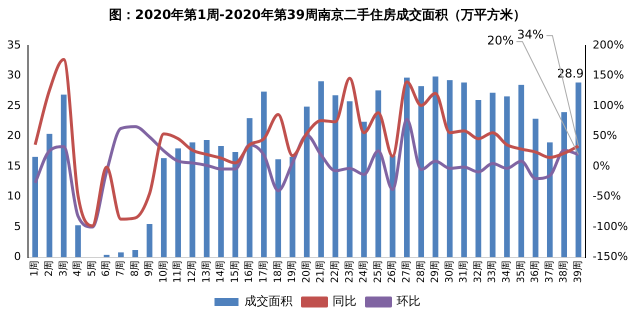  What do you see at coordinates (500, 41) in the screenshot?
I see `data-label: 20%` at bounding box center [500, 41].